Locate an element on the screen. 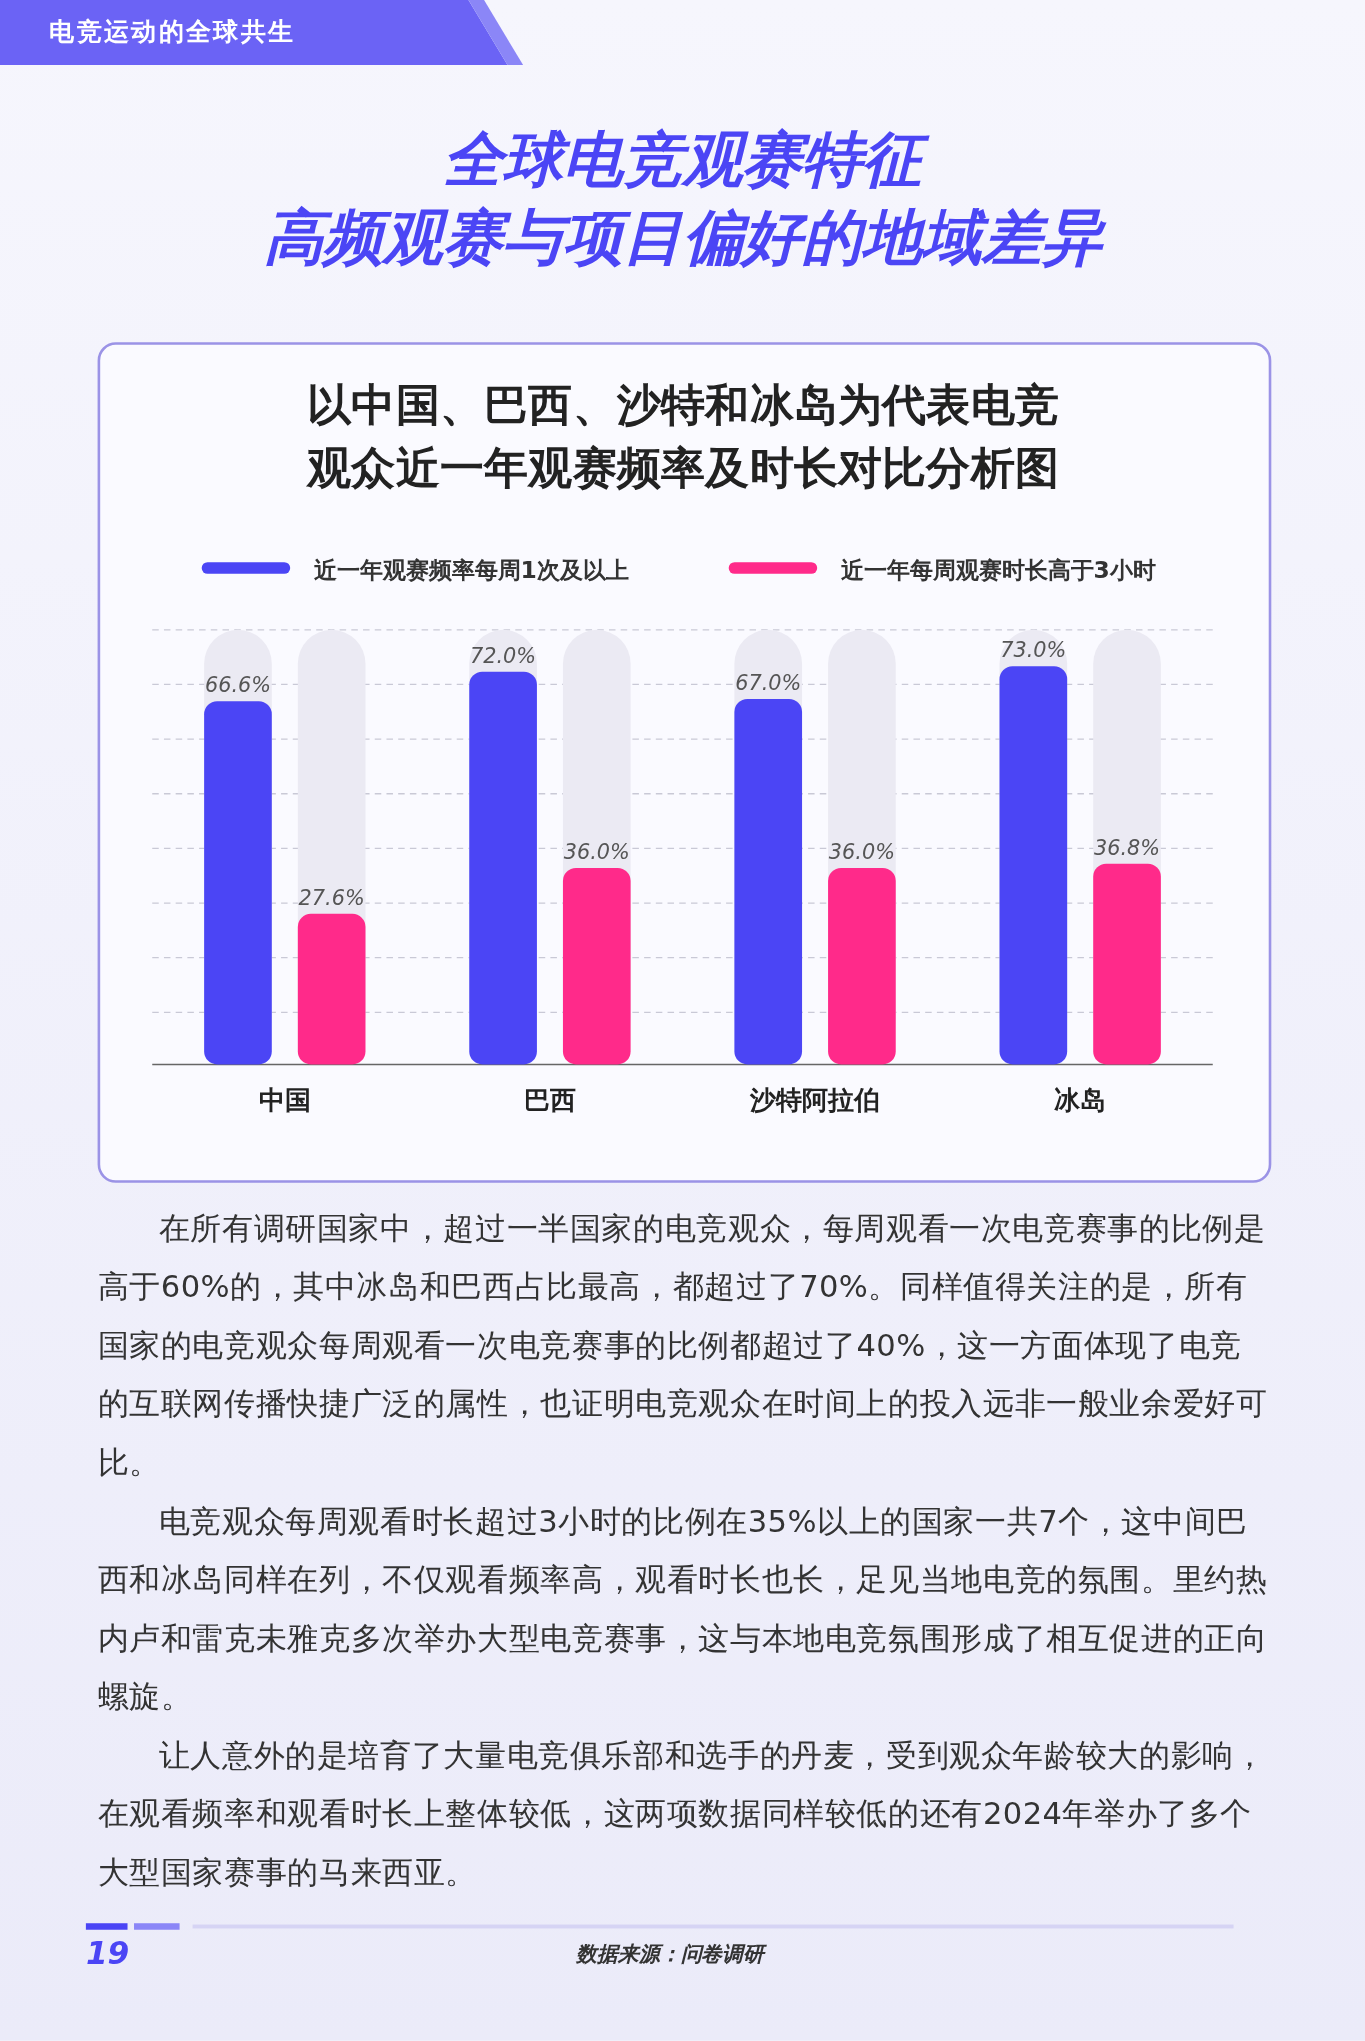  data-label: 66.6% is located at coordinates (237, 685).